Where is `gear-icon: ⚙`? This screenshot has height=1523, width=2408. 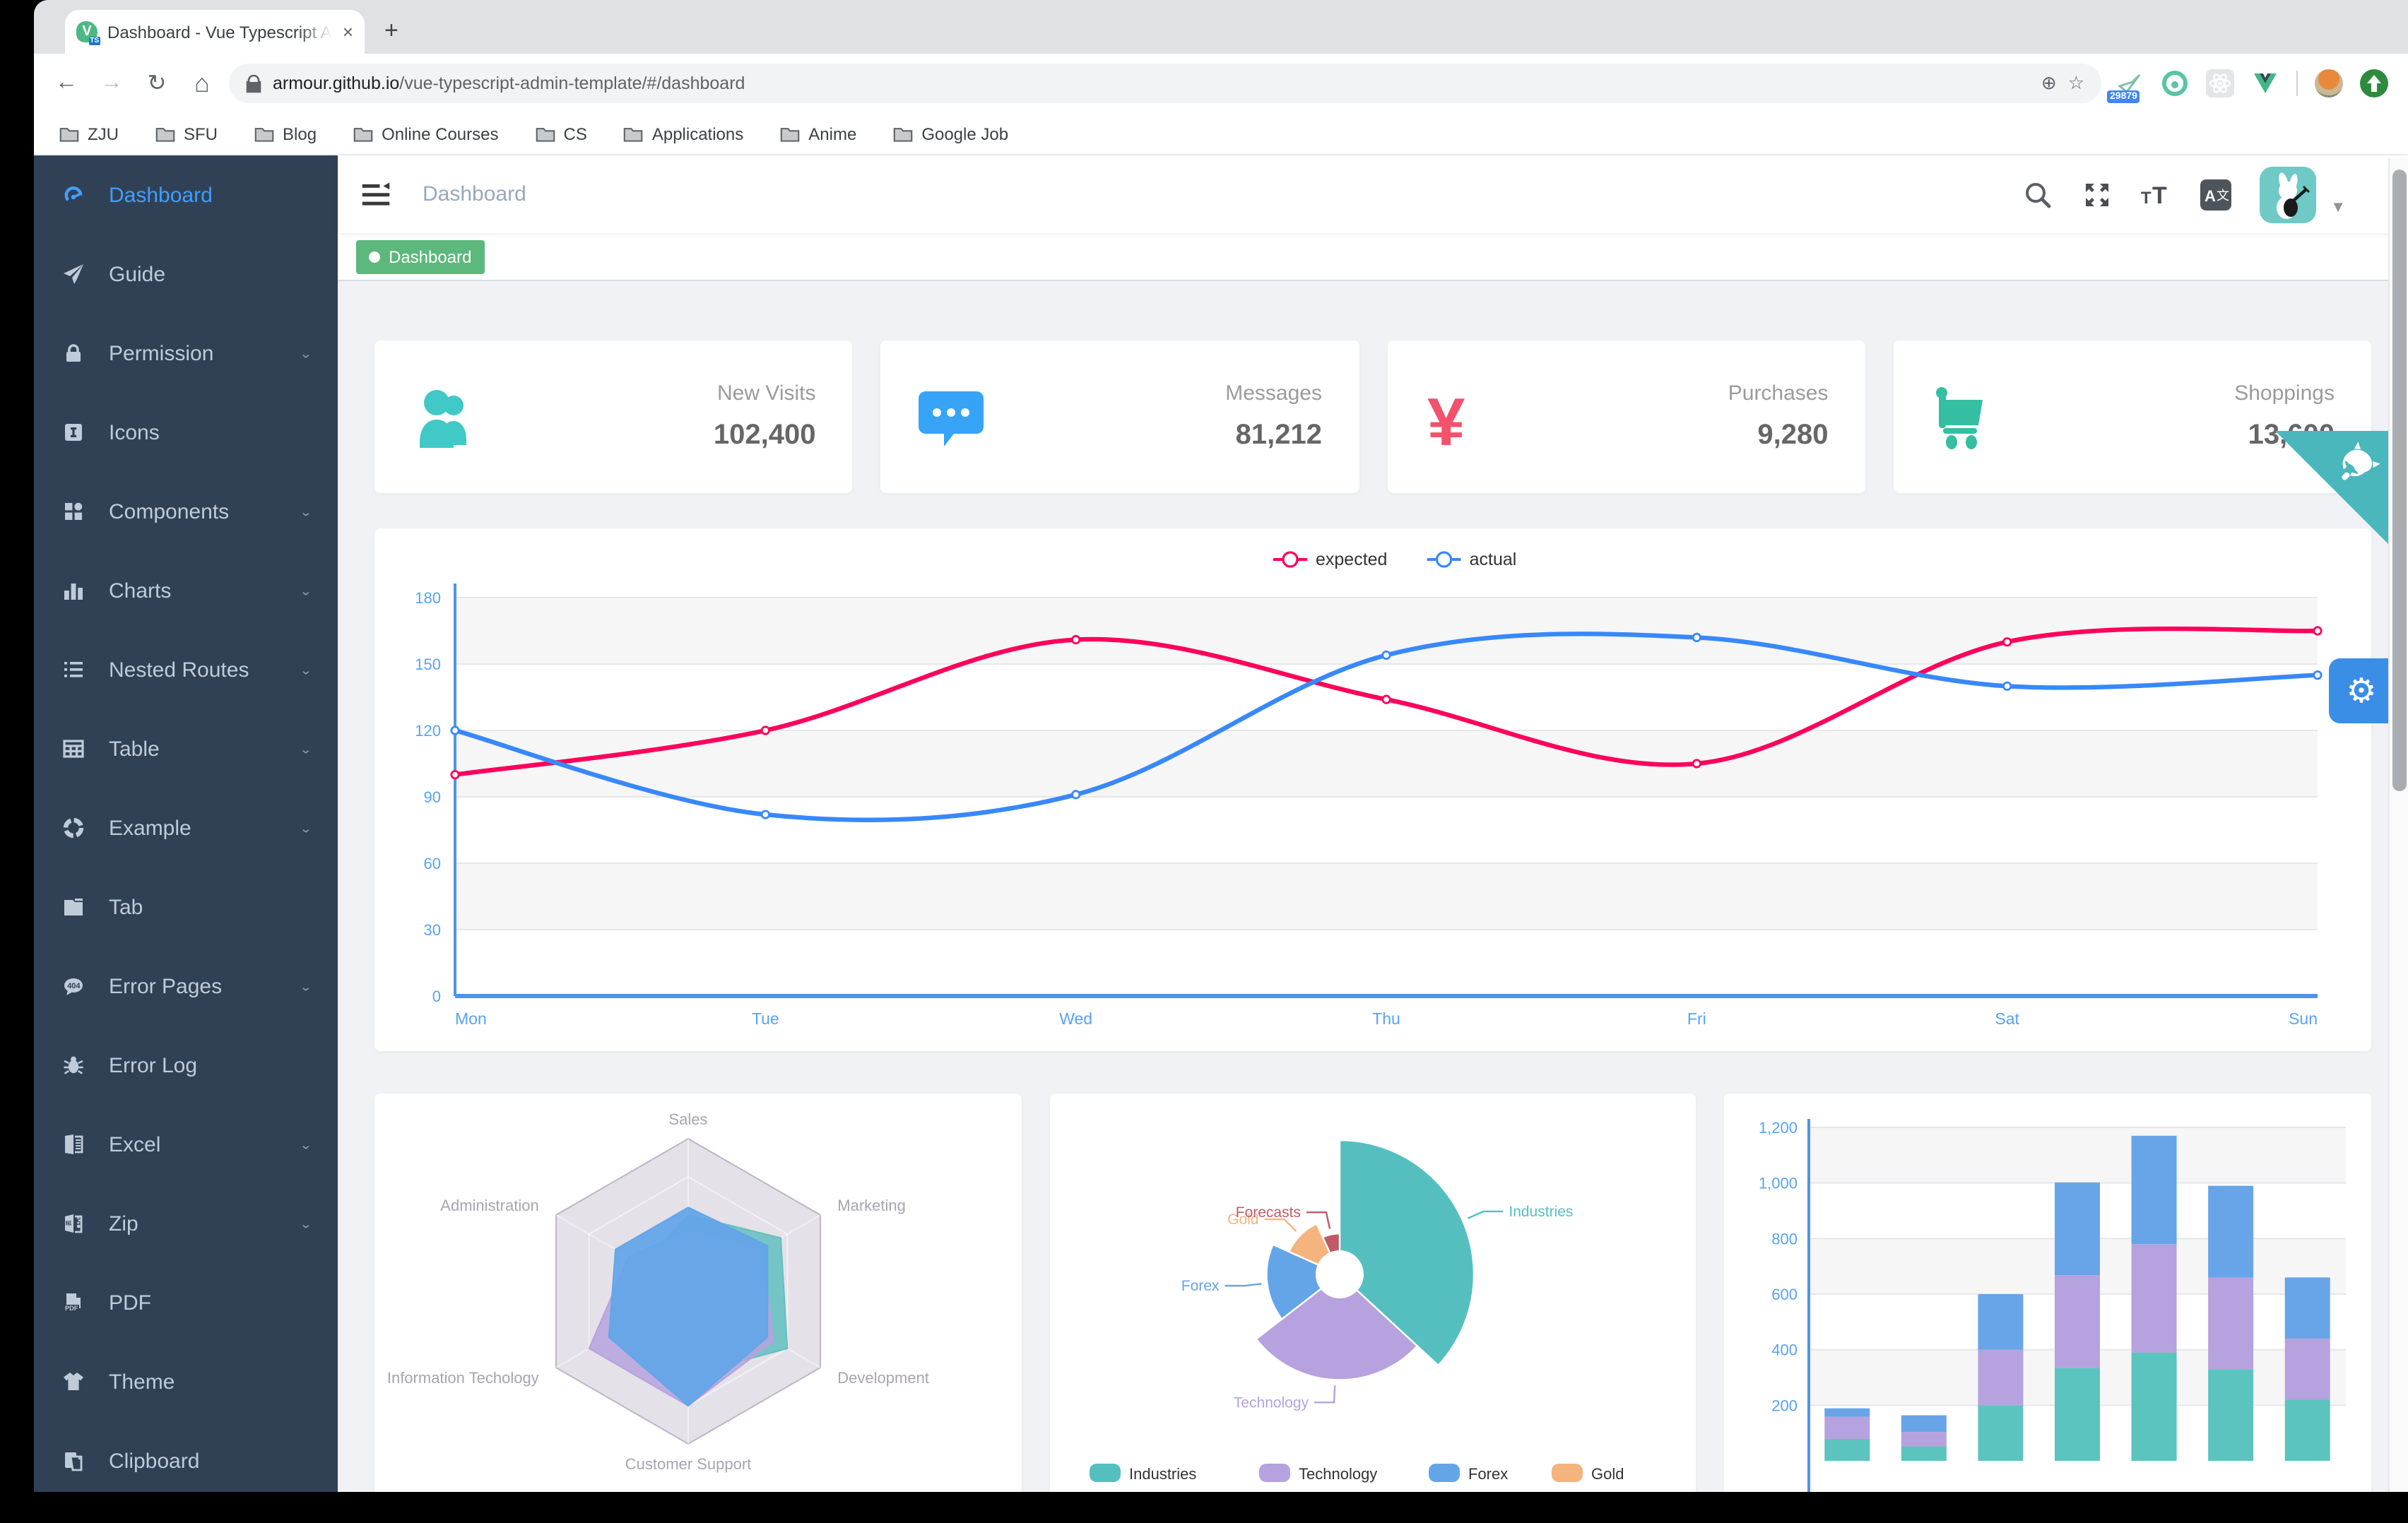
gear-icon: ⚙ is located at coordinates (2361, 691).